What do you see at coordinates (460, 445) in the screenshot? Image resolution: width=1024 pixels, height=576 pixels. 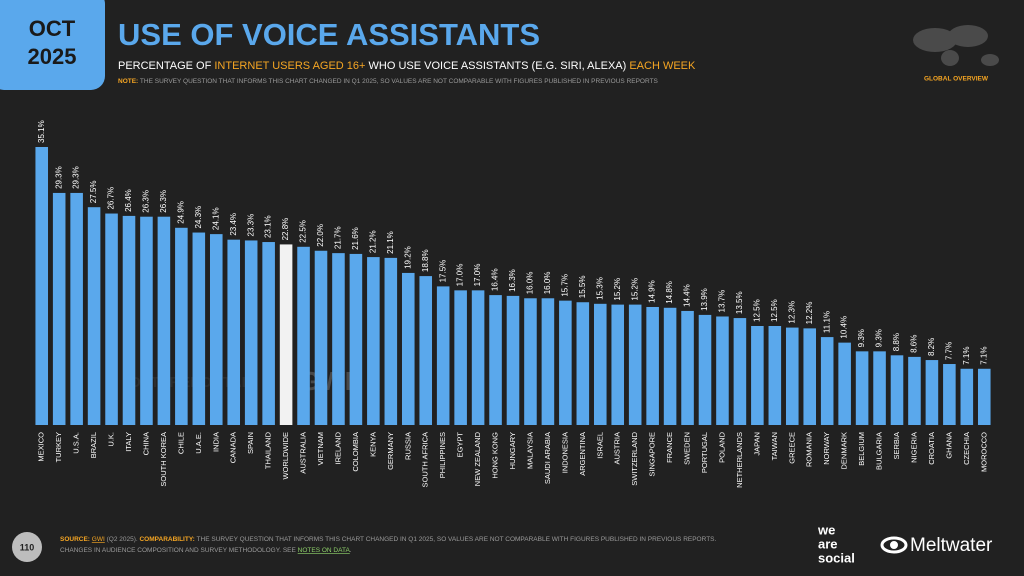 I see `x-tick-label: EGYPT` at bounding box center [460, 445].